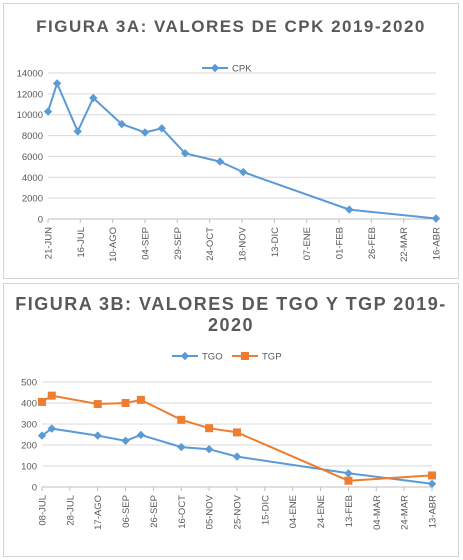 Image resolution: width=463 pixels, height=560 pixels. Describe the element at coordinates (43, 510) in the screenshot. I see `x-tick-label: 08-JUL` at that location.